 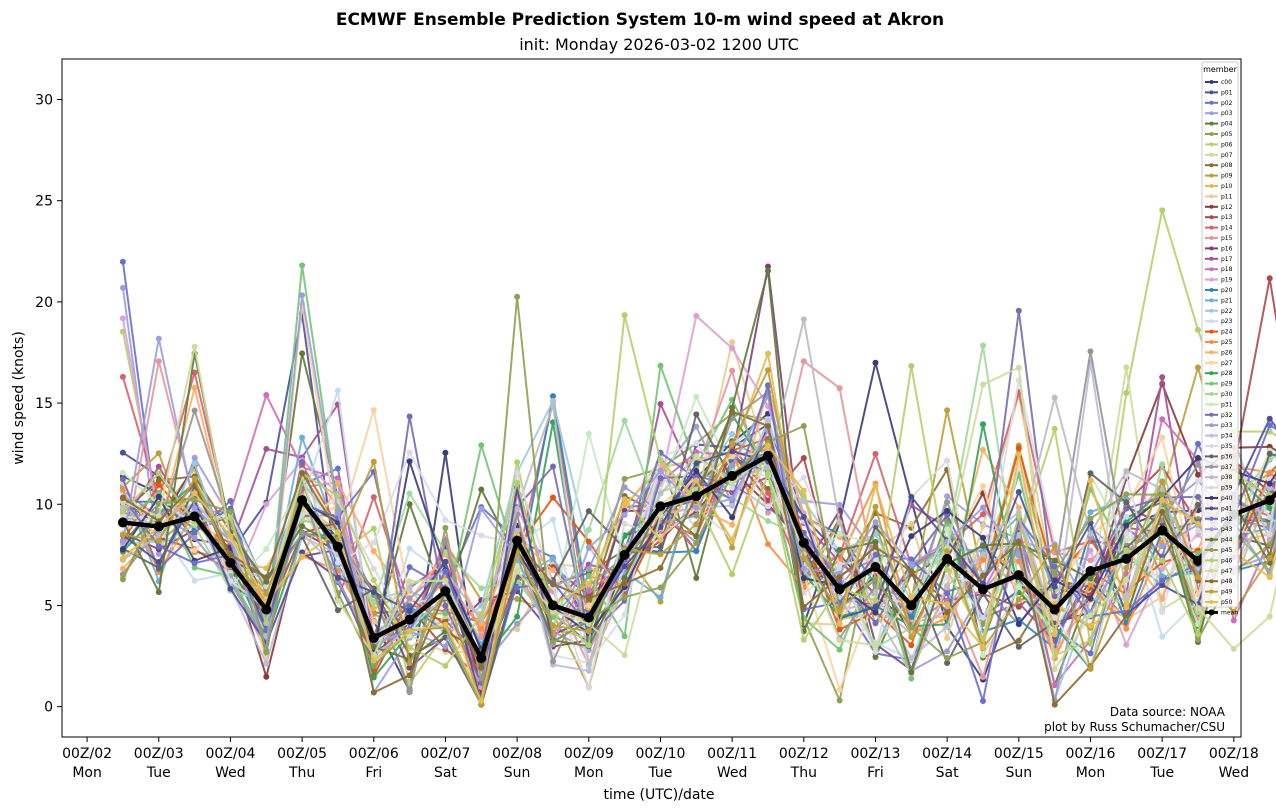 I want to click on legend-label: p41, so click(x=1227, y=508).